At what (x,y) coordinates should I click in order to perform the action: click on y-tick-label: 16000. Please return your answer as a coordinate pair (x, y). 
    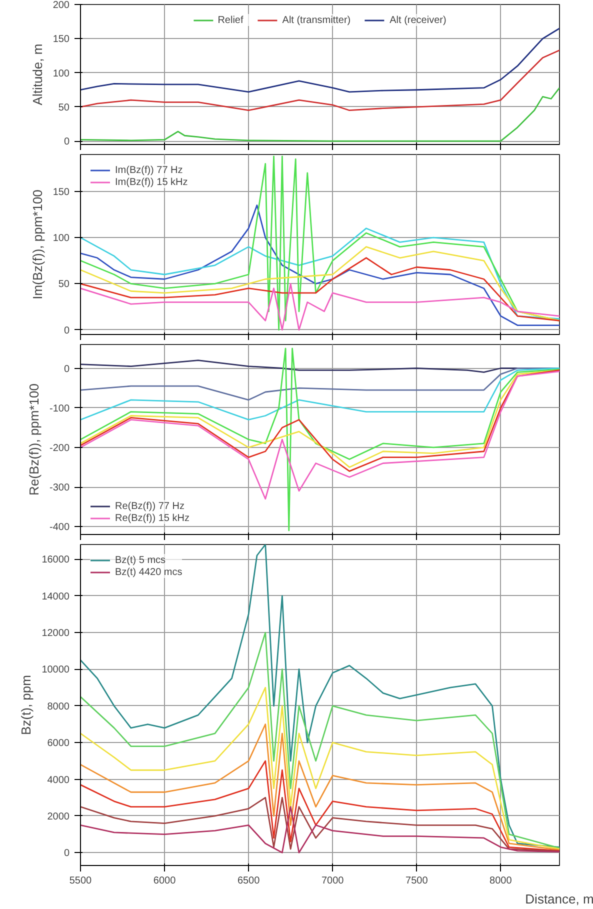
    Looking at the image, I should click on (56, 560).